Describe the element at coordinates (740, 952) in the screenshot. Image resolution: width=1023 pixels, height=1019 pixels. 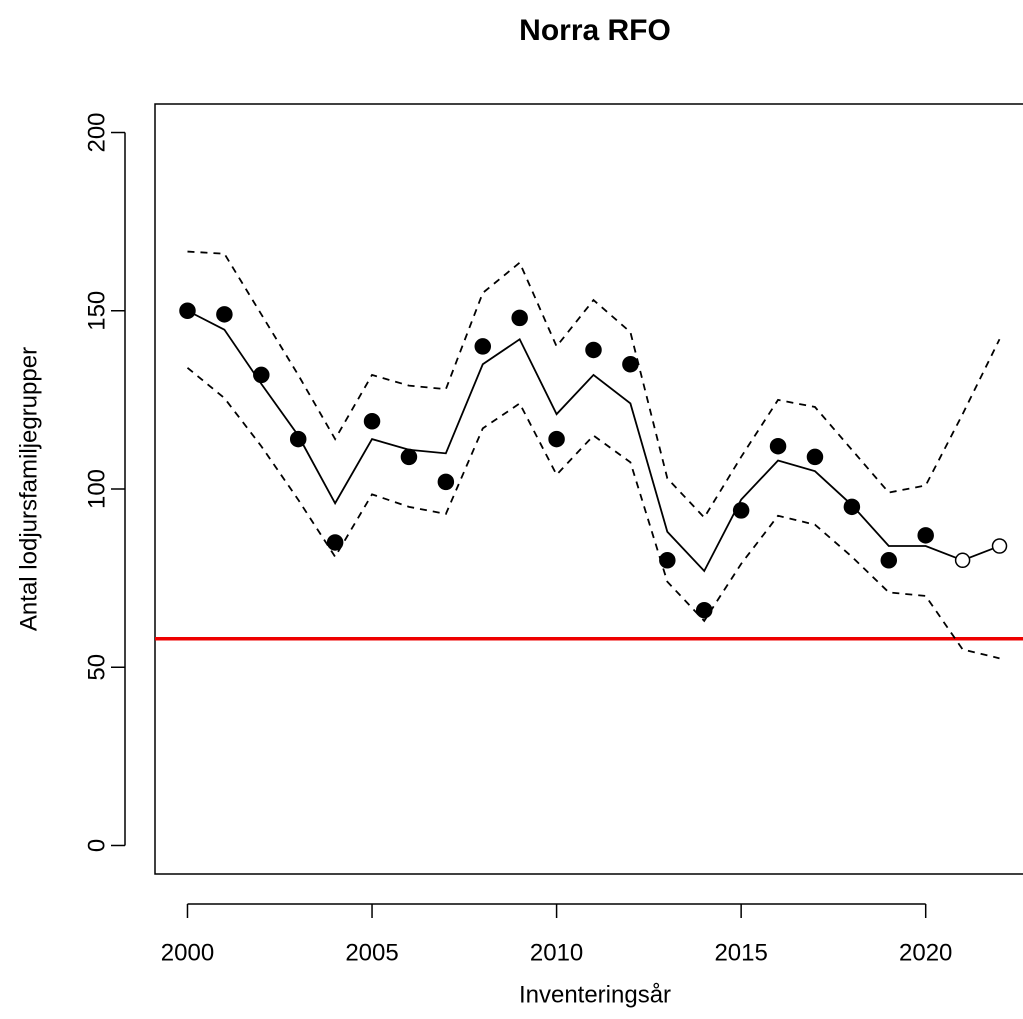
I see `x-tick-label: 2015` at that location.